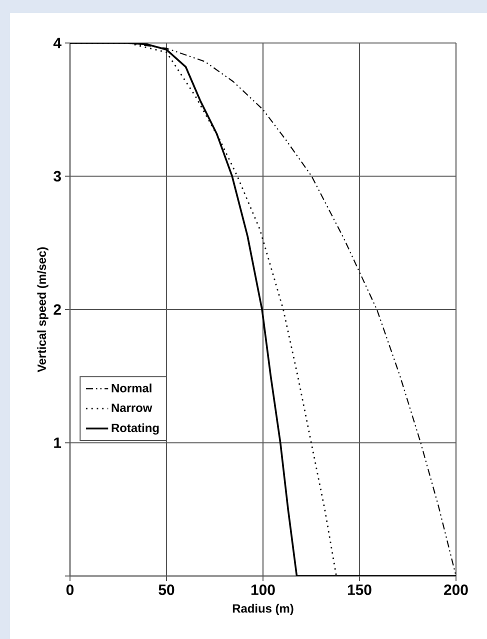 This screenshot has width=487, height=639. Describe the element at coordinates (263, 590) in the screenshot. I see `x-tick-label: 100` at that location.